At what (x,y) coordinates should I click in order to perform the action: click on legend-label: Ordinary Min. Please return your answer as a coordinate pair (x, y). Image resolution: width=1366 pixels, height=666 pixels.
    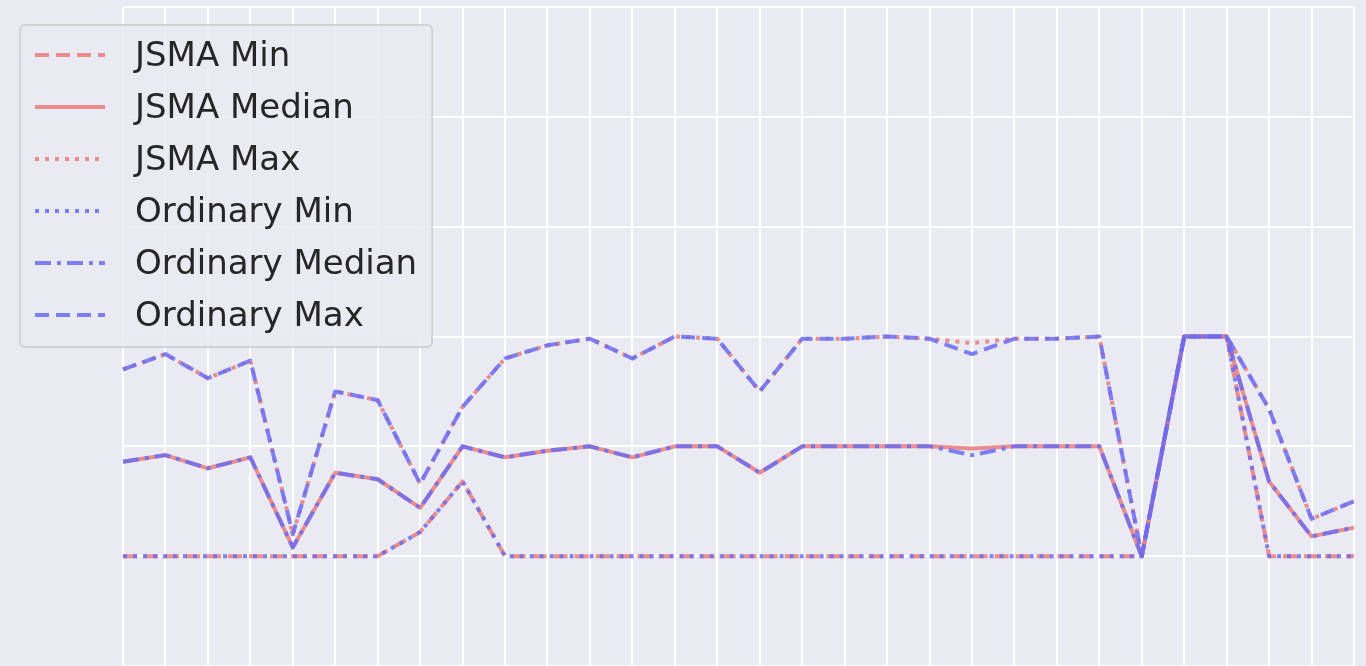
    Looking at the image, I should click on (244, 209).